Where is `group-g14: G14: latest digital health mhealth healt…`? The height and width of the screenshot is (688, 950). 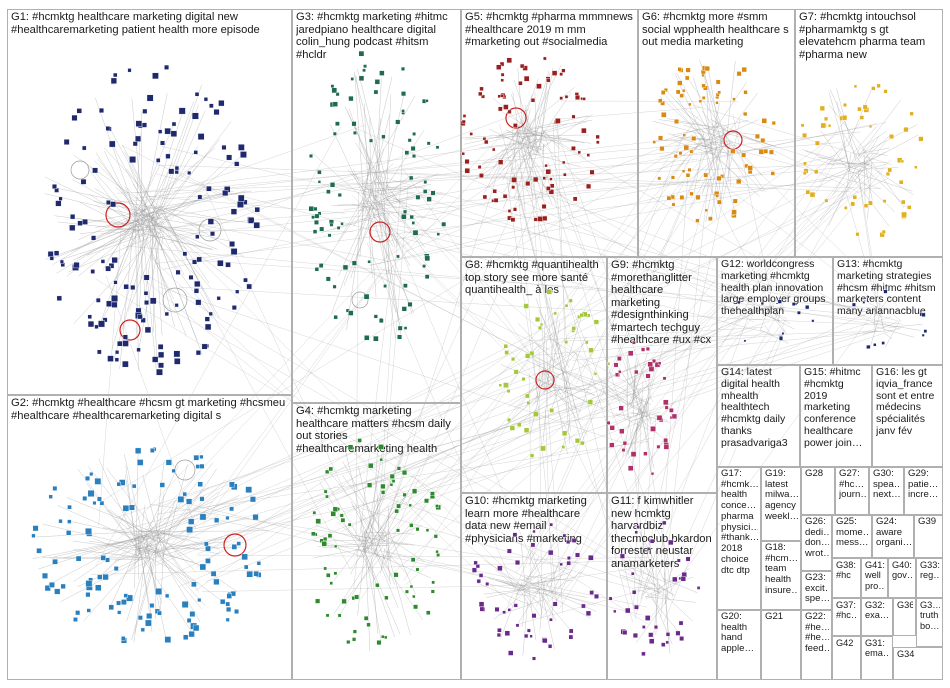
group-g14: G14: latest digital health mhealth healt… is located at coordinates (758, 416).